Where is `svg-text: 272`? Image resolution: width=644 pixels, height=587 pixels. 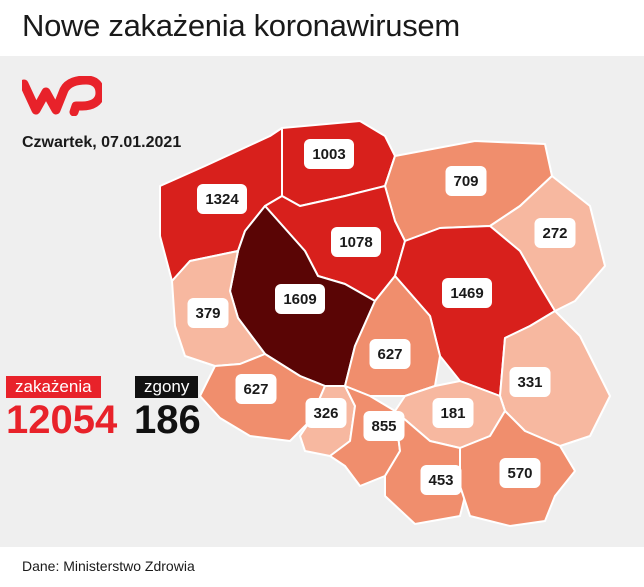 svg-text: 272 is located at coordinates (554, 233).